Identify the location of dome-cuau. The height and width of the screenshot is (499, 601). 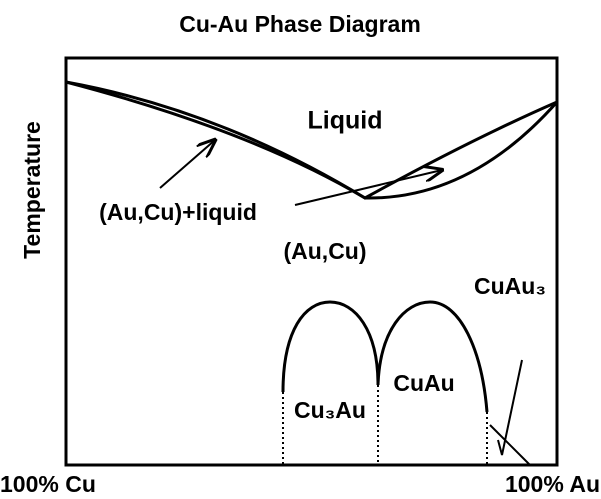
(432, 356).